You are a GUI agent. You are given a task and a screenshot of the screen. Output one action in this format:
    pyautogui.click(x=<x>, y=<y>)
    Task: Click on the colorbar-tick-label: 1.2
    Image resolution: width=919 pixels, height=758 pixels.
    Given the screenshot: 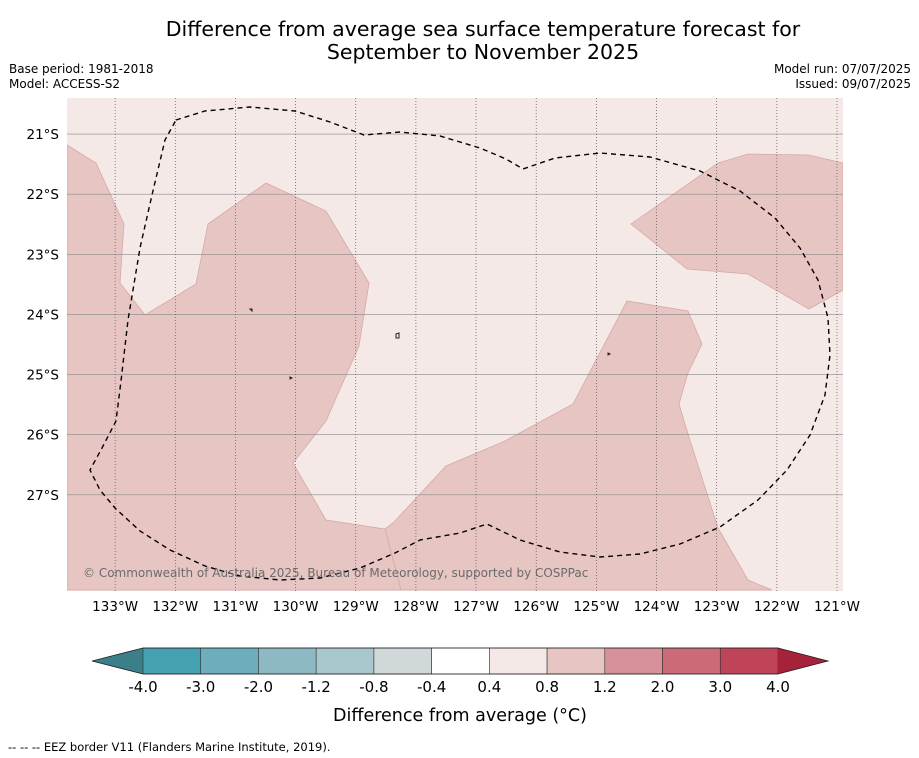 What is the action you would take?
    pyautogui.click(x=605, y=687)
    